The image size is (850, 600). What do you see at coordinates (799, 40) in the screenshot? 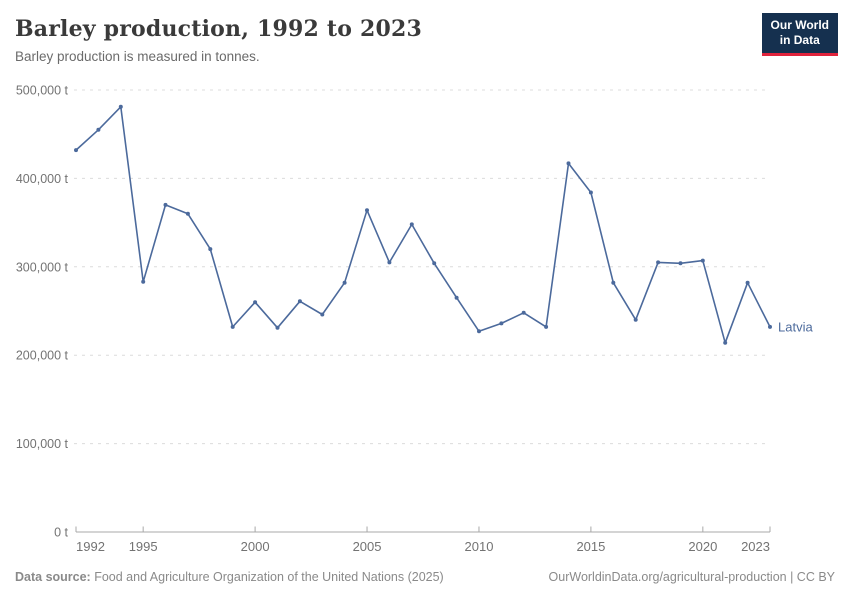
I see `owid-logo-line2: in Data` at bounding box center [799, 40].